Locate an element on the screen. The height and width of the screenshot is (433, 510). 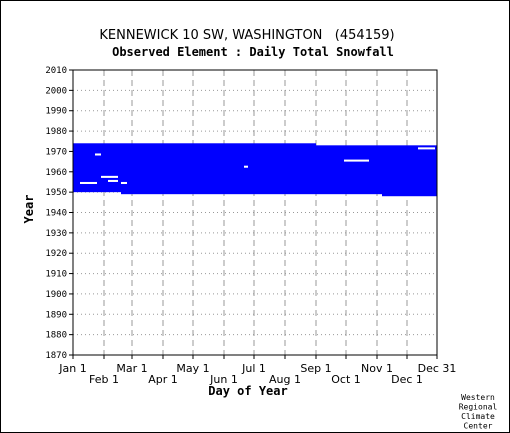
data-coverage is located at coordinates (255, 170).